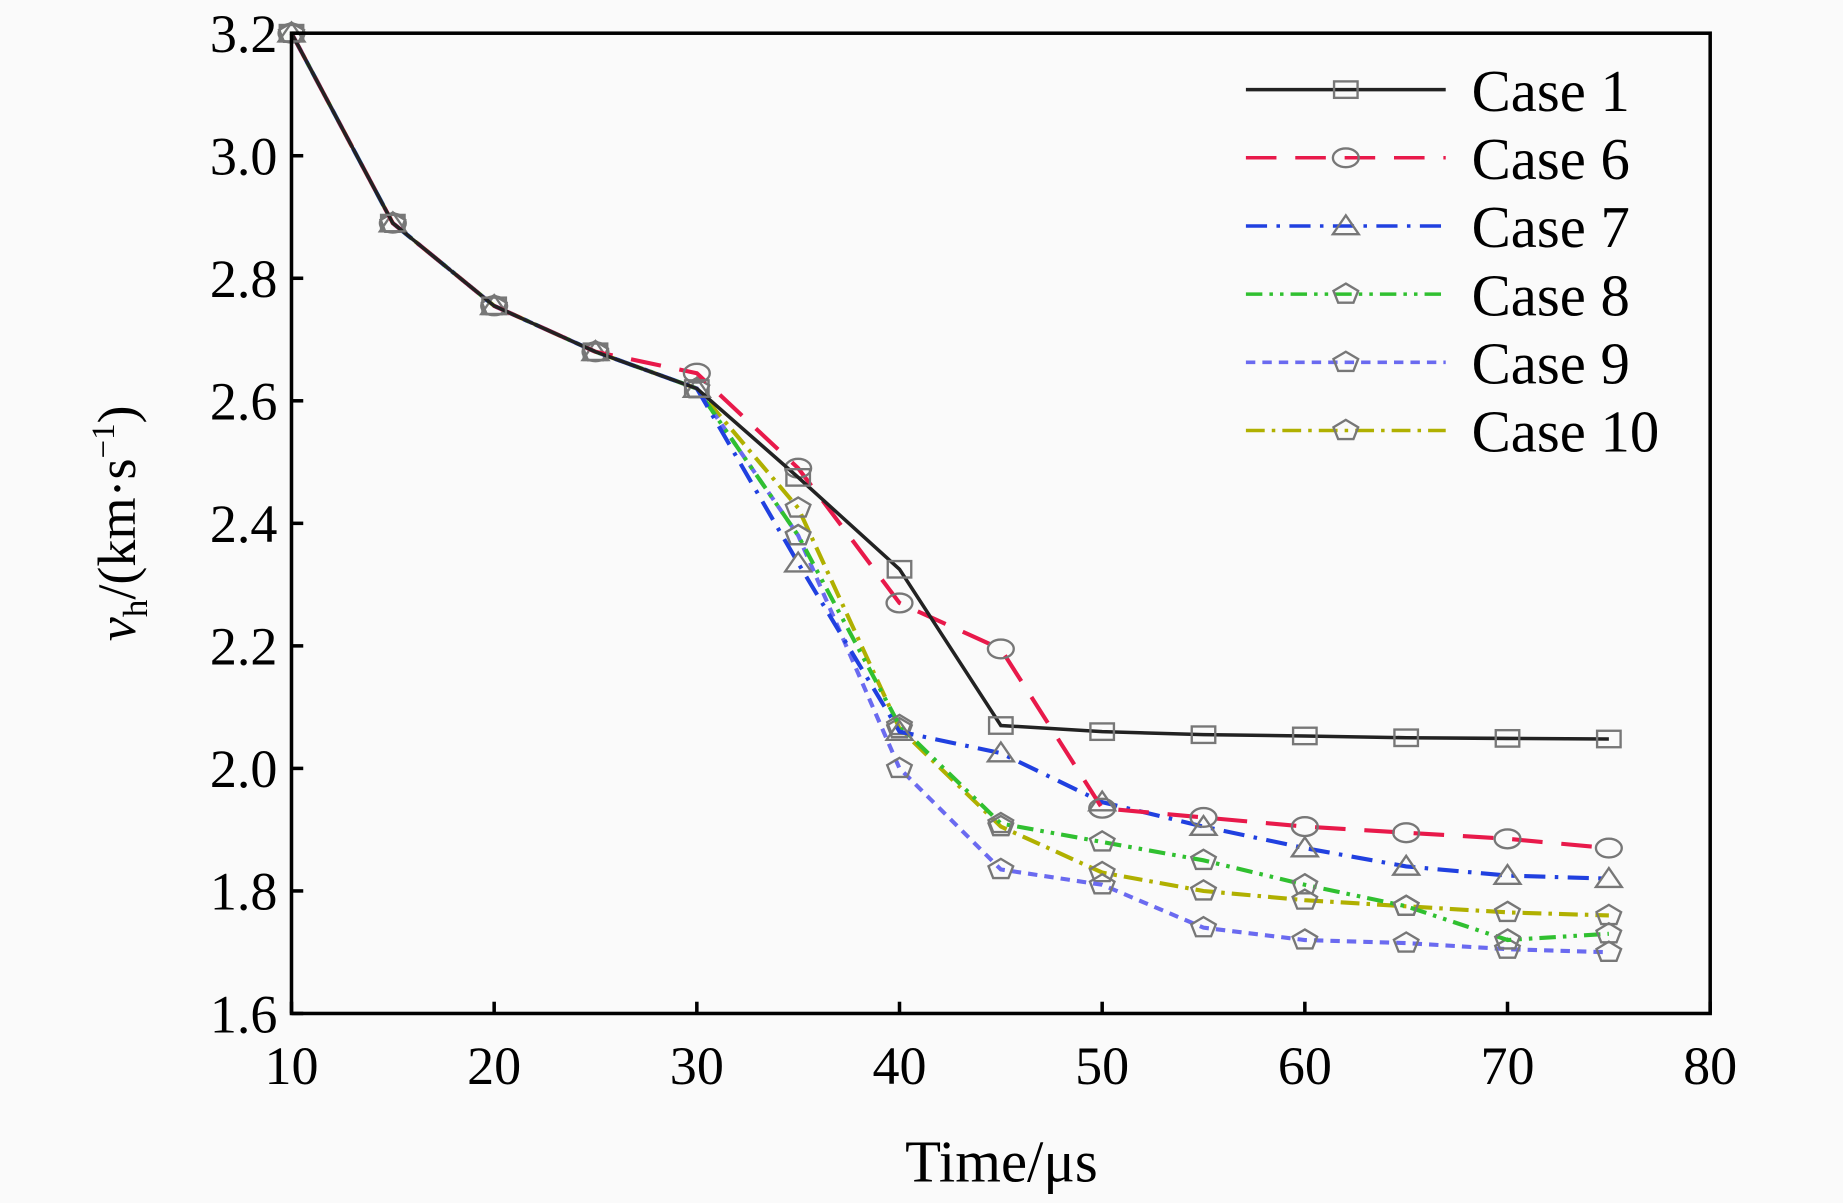  What do you see at coordinates (1305, 1066) in the screenshot?
I see `x-tick-label: 60` at bounding box center [1305, 1066].